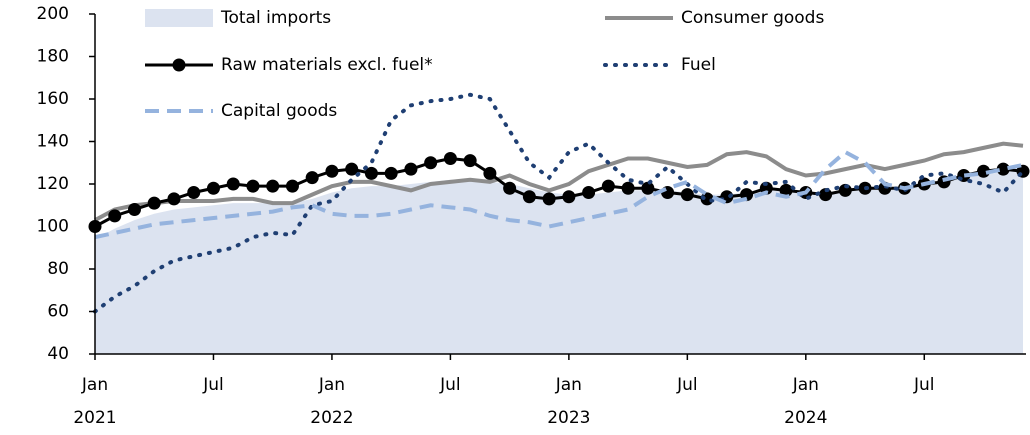  I want to click on legend-item: Total imports, so click(238, 18).